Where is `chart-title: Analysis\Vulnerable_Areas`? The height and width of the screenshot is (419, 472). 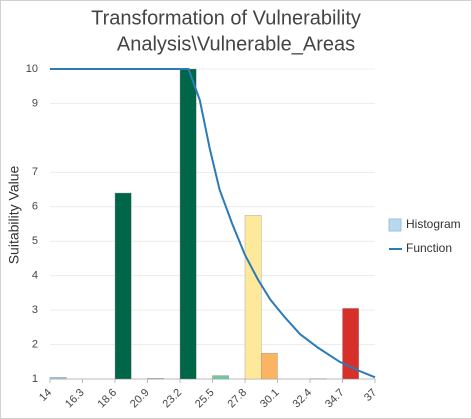 chart-title: Analysis\Vulnerable_Areas is located at coordinates (236, 44).